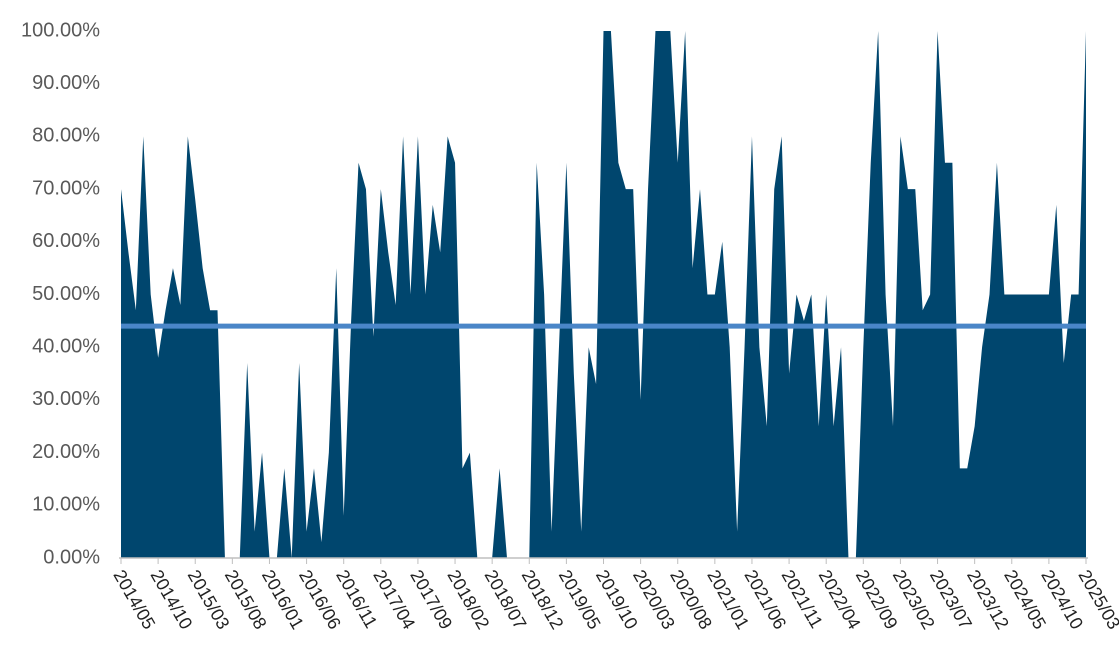 This screenshot has width=1119, height=669. Describe the element at coordinates (60, 30) in the screenshot. I see `y-tick-label: 100.00%` at that location.